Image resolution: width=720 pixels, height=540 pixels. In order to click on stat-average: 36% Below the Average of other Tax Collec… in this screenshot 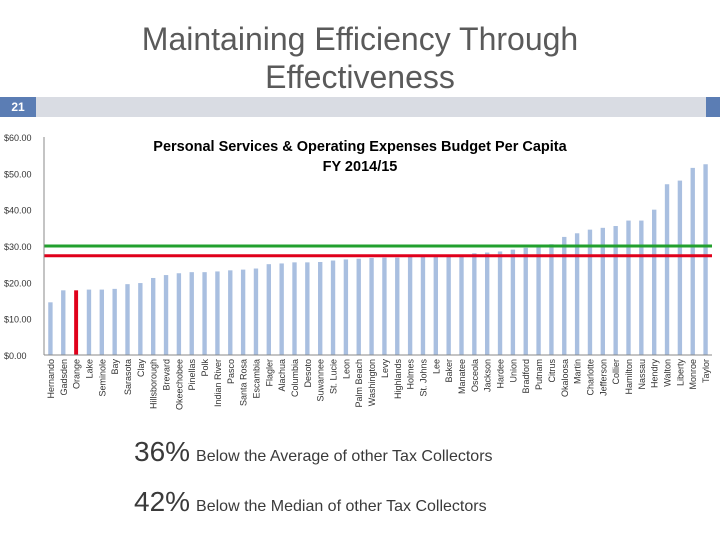, I will do `click(313, 452)`.